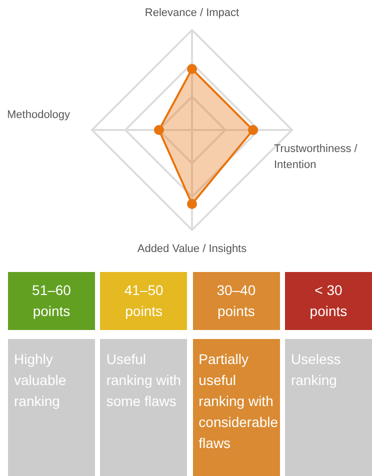  I want to click on category-label: 41–50 points, so click(143, 301).